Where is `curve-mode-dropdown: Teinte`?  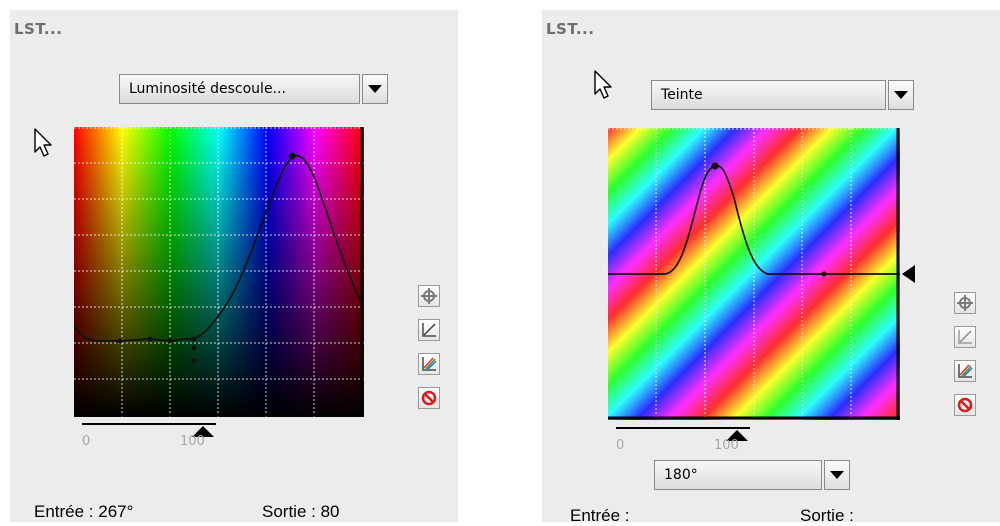 curve-mode-dropdown: Teinte is located at coordinates (782, 95).